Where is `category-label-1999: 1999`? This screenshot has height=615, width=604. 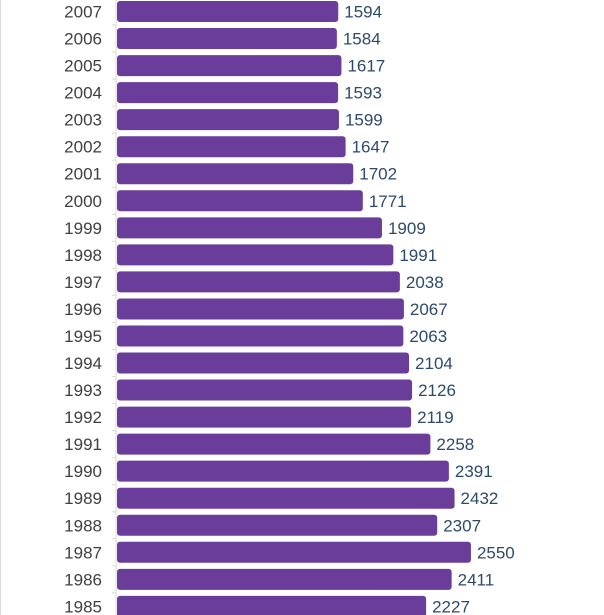 category-label-1999: 1999 is located at coordinates (83, 228).